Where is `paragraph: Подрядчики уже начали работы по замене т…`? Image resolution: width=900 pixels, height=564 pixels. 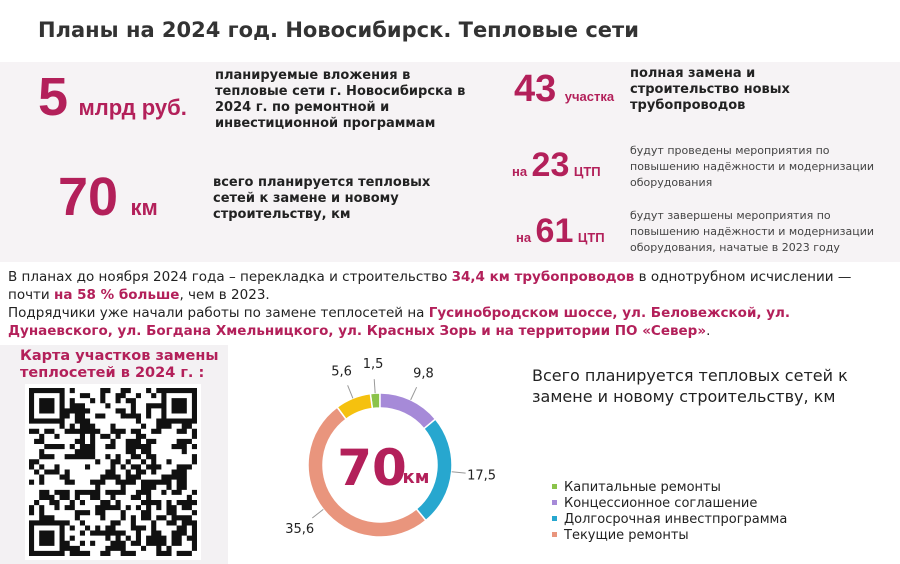
paragraph: Подрядчики уже начали работы по замене т… is located at coordinates (450, 322).